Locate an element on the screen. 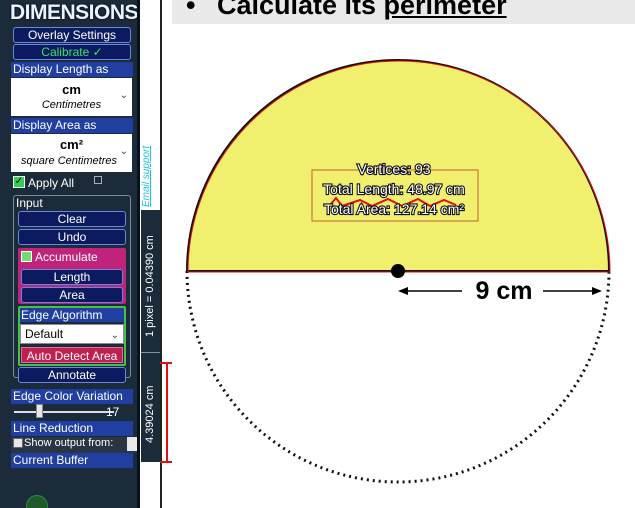  show-output-select is located at coordinates (132, 444).